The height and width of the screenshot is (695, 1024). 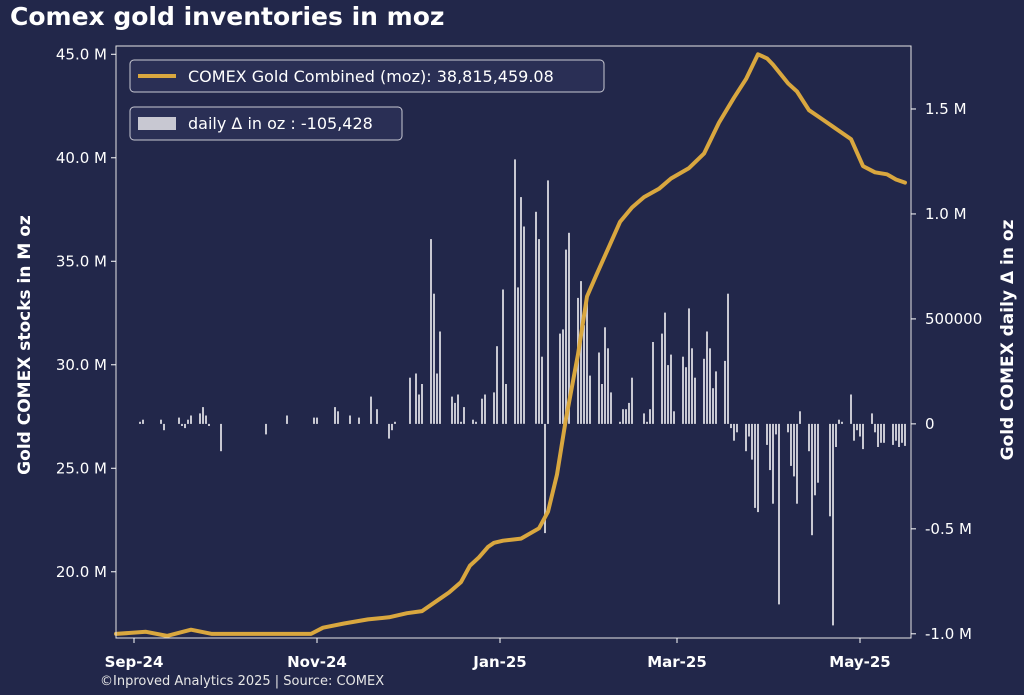 What do you see at coordinates (242, 681) in the screenshot?
I see `source-footer: ©Inproved Analytics 2025 | Source: COMEX` at bounding box center [242, 681].